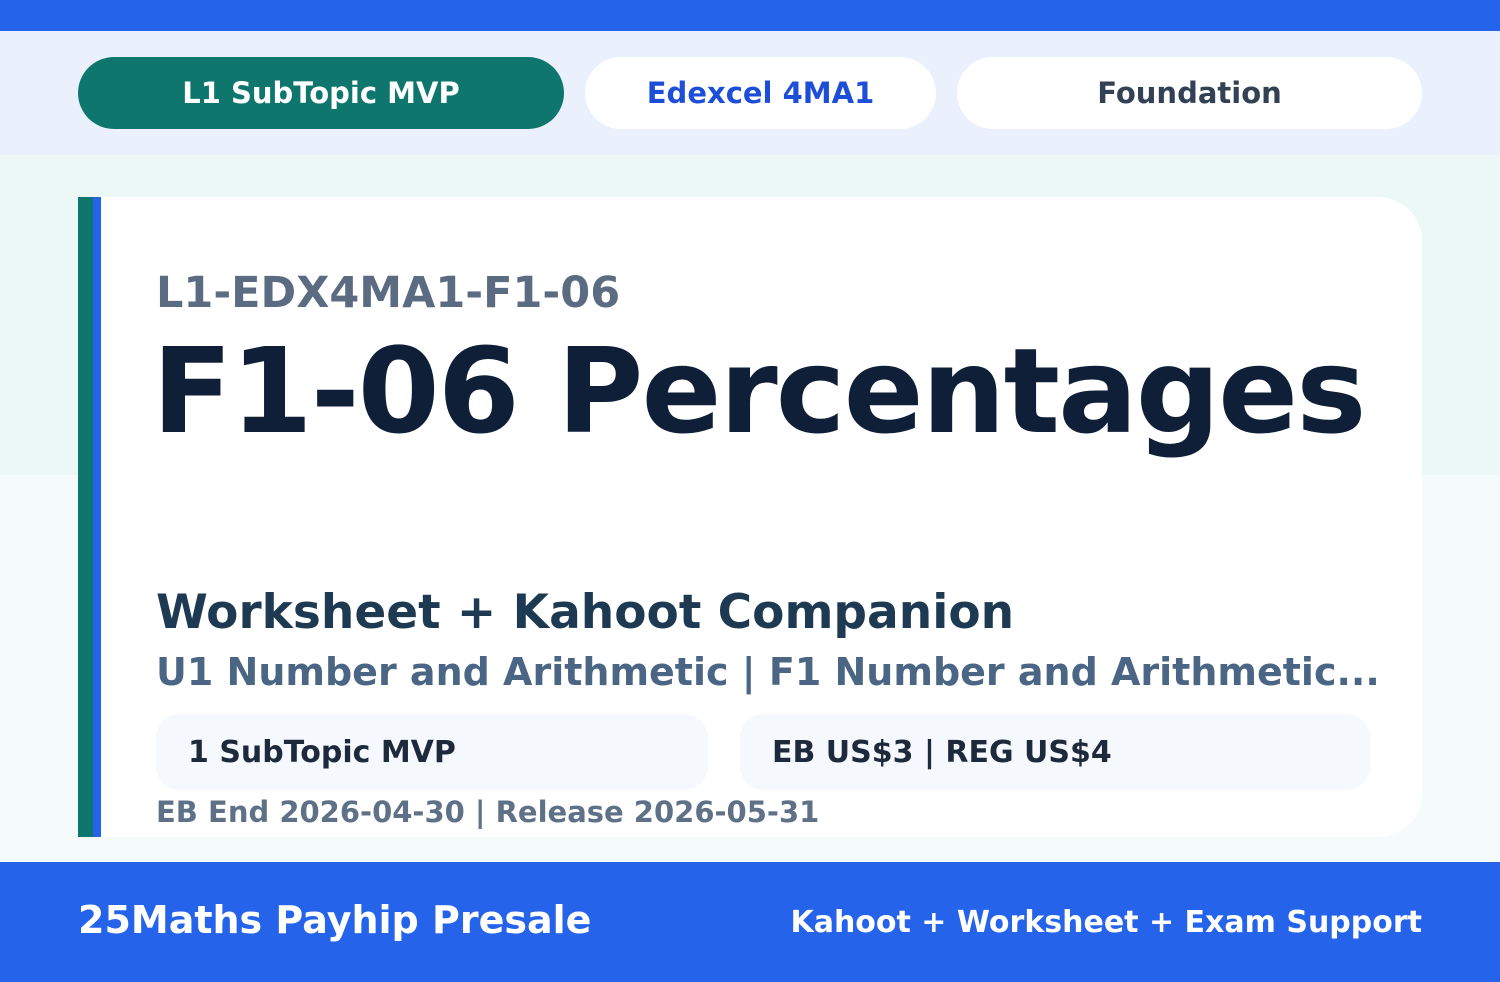 This screenshot has height=982, width=1500. What do you see at coordinates (1106, 922) in the screenshot?
I see `tagline-text: Kahoot + Worksheet + Exam Support` at bounding box center [1106, 922].